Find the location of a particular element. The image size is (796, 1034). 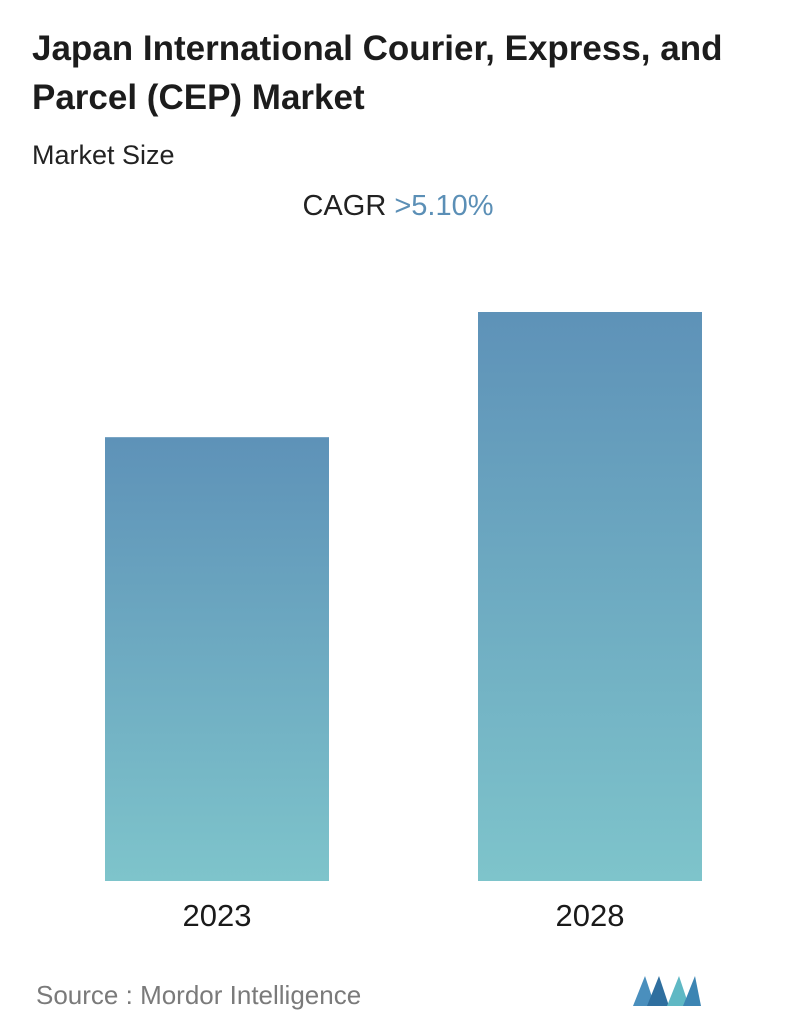

bar-2023 is located at coordinates (217, 659).